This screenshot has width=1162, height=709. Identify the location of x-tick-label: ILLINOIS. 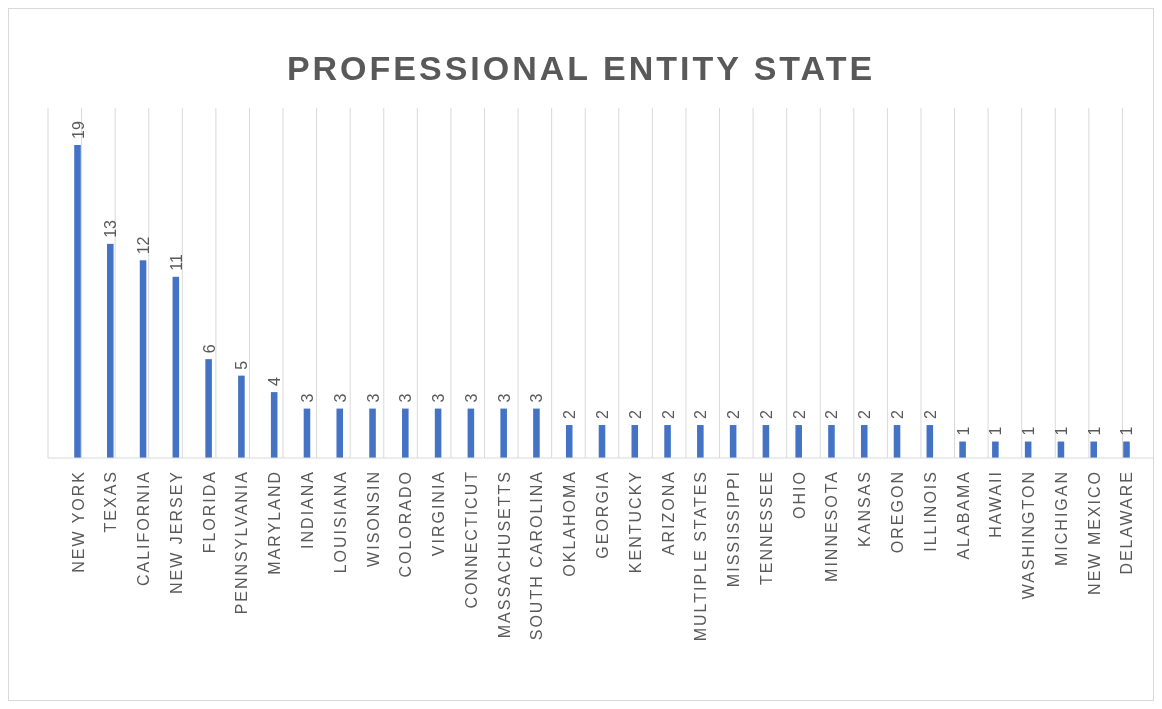
(930, 511).